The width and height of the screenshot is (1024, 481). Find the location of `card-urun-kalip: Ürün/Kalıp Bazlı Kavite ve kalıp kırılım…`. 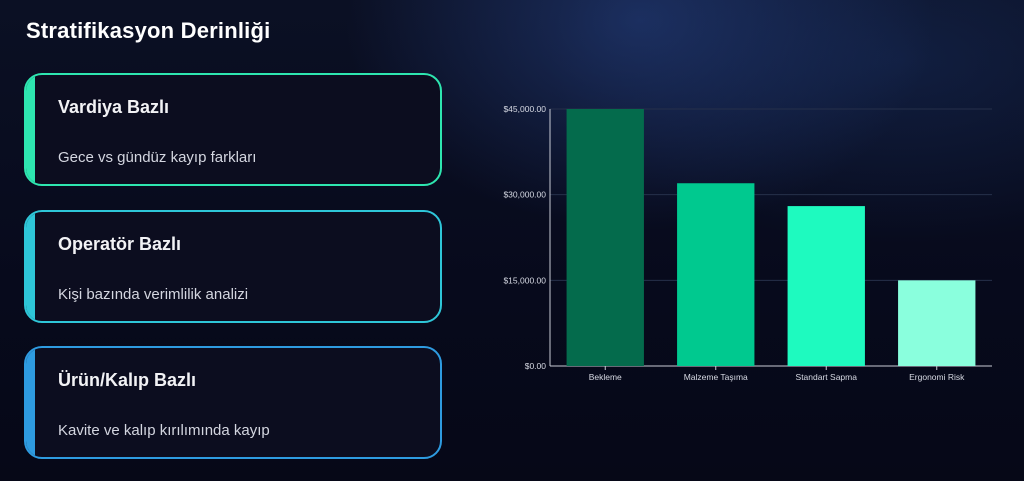

card-urun-kalip: Ürün/Kalıp Bazlı Kavite ve kalıp kırılım… is located at coordinates (233, 402).